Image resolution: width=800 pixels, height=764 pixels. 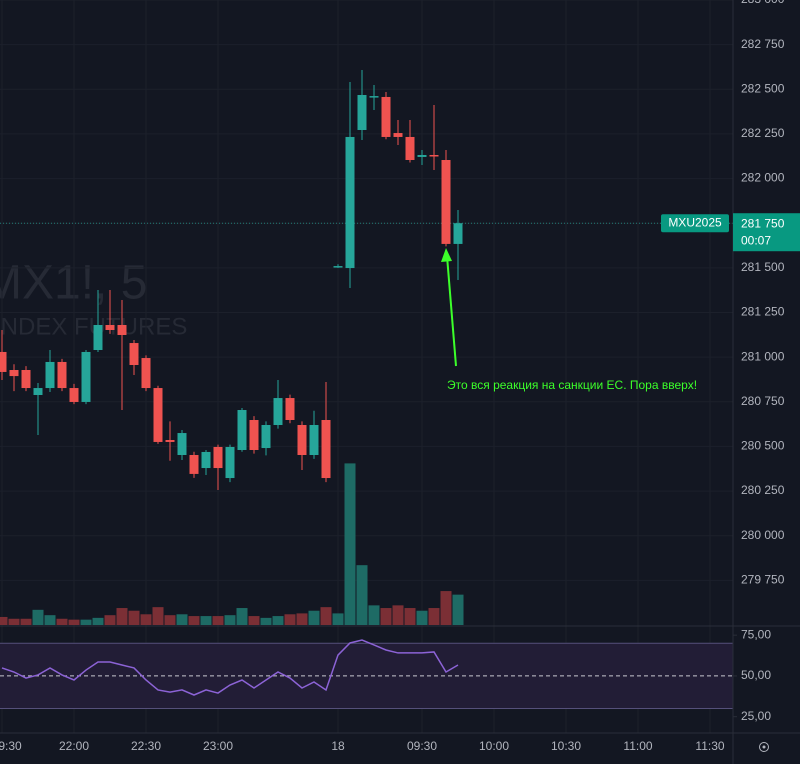 What do you see at coordinates (756, 675) in the screenshot?
I see `rsi-tick-label: 50,00` at bounding box center [756, 675].